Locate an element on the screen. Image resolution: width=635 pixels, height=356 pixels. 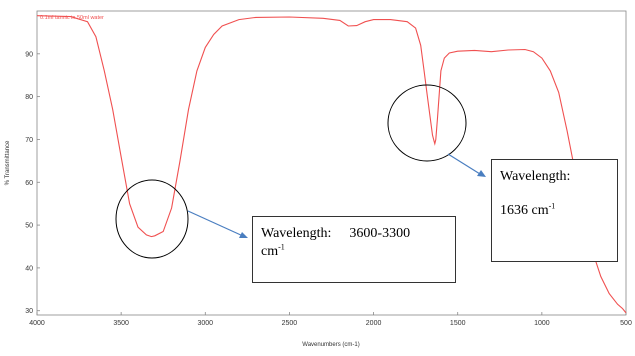
callout-oh-unit-sup: -1 is located at coordinates (281, 246).